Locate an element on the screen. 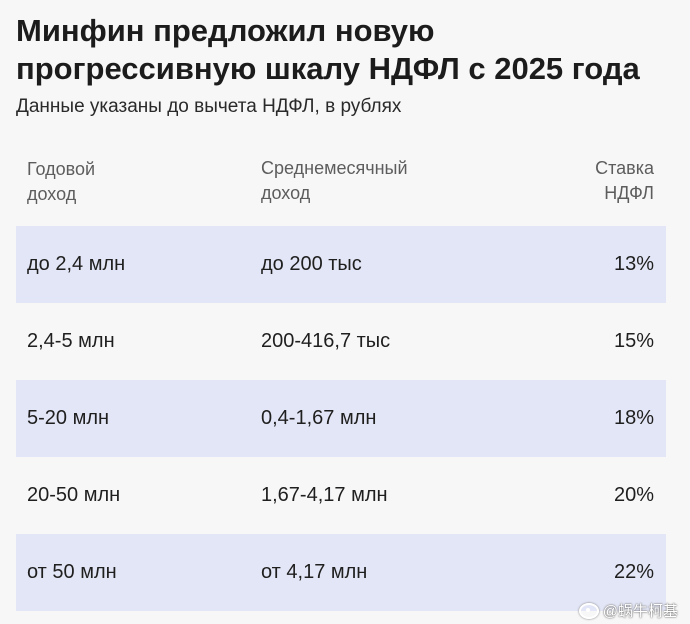 This screenshot has height=624, width=690. table-row: 20-50 млн 1,67-4,17 млн 20% is located at coordinates (341, 495).